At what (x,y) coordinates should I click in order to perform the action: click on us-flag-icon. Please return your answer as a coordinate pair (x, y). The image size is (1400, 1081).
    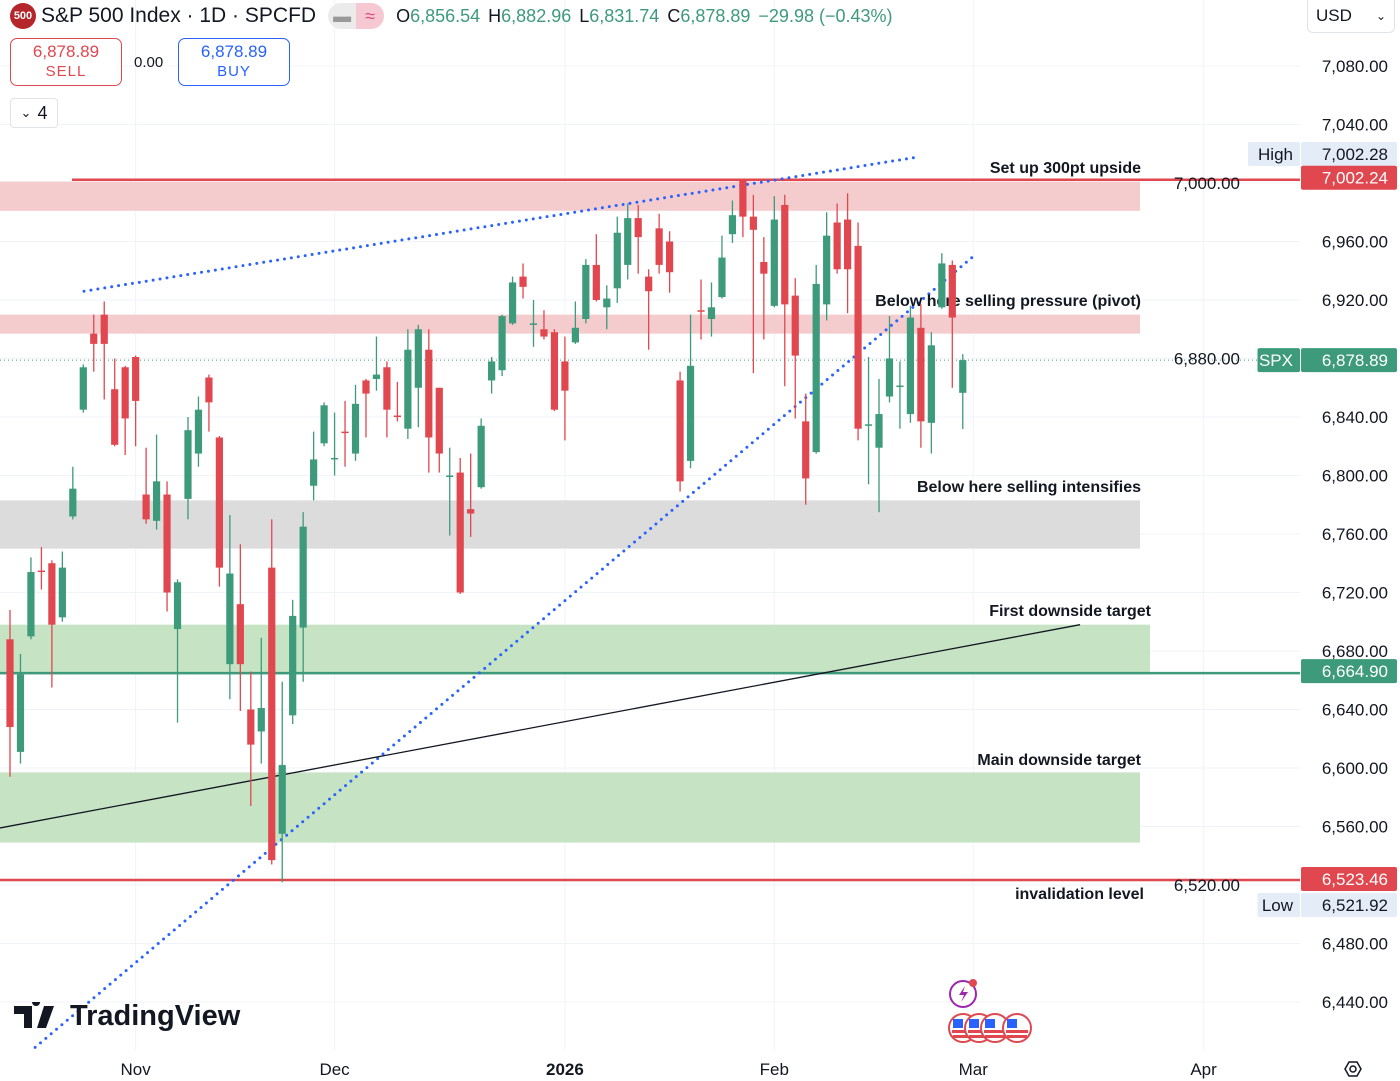
    Looking at the image, I should click on (1017, 1028).